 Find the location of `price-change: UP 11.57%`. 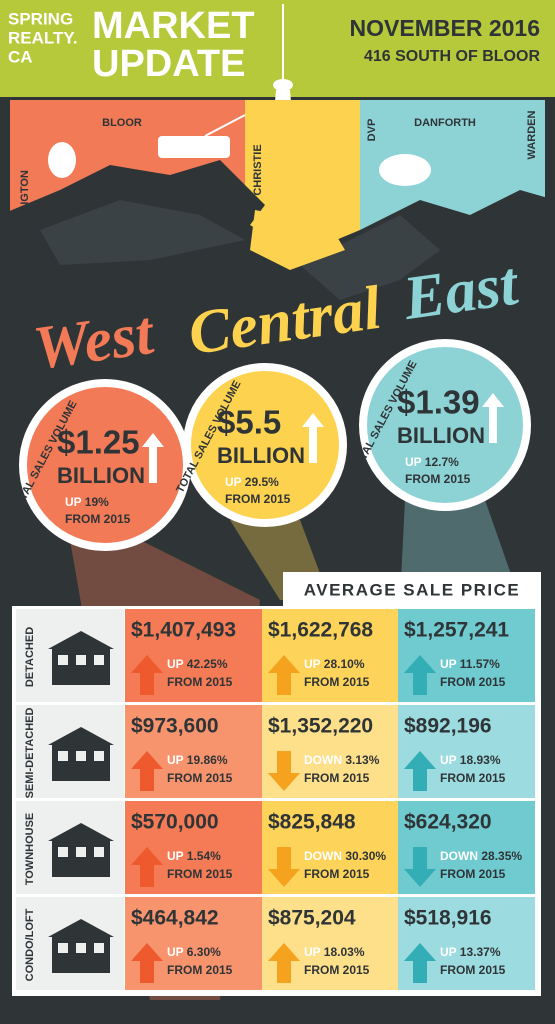

price-change: UP 11.57% is located at coordinates (470, 664).